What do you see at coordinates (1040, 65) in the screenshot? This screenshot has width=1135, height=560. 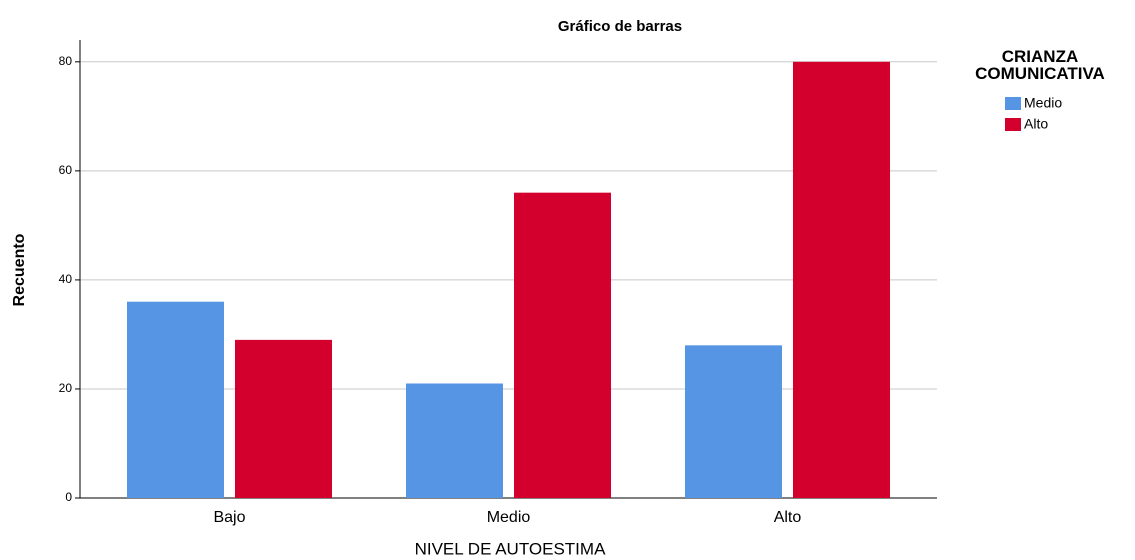 I see `legend-title: CRIANZA COMUNICATIVA` at bounding box center [1040, 65].